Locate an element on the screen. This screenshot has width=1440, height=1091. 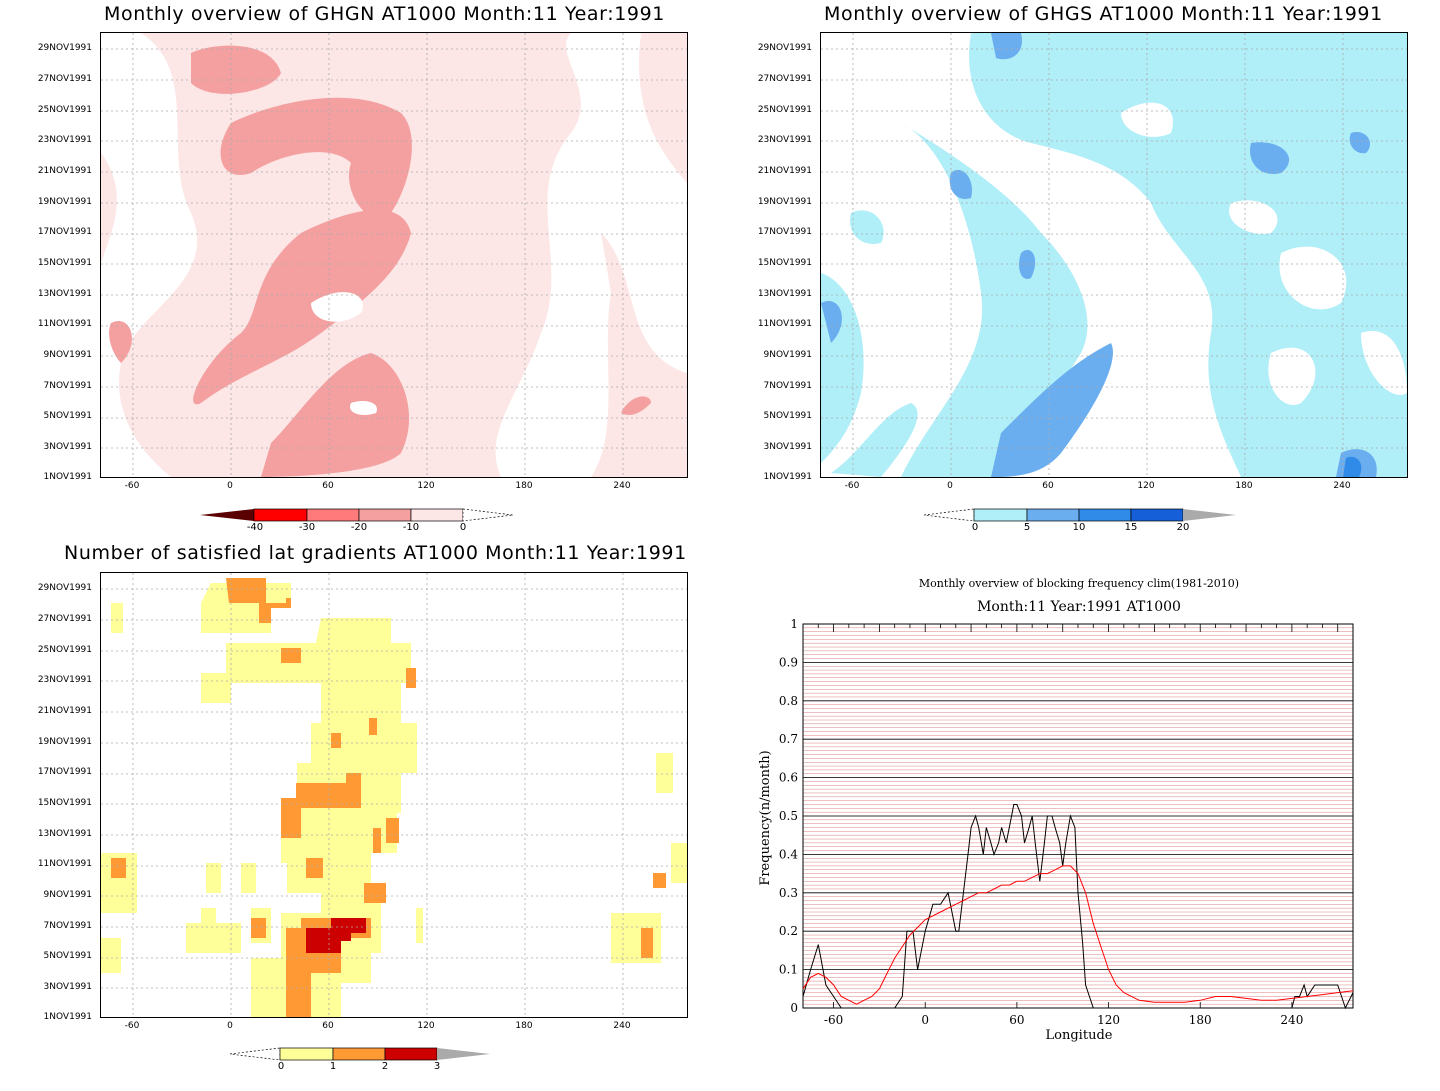
ghgn-ytick: 29NOV1991 is located at coordinates (64, 48).